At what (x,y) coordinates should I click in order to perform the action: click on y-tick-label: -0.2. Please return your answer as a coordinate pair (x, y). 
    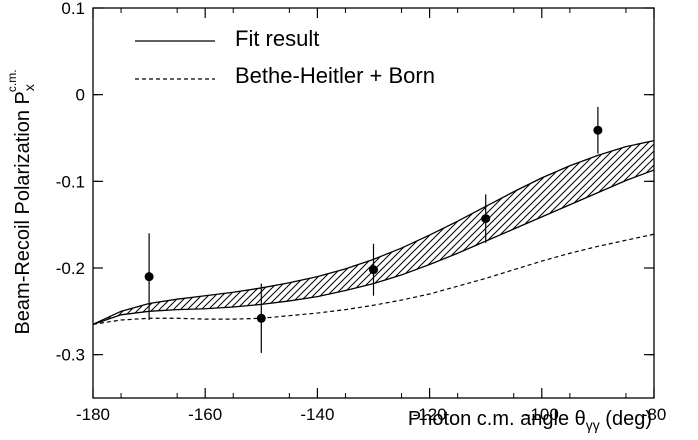
    Looking at the image, I should click on (70, 268).